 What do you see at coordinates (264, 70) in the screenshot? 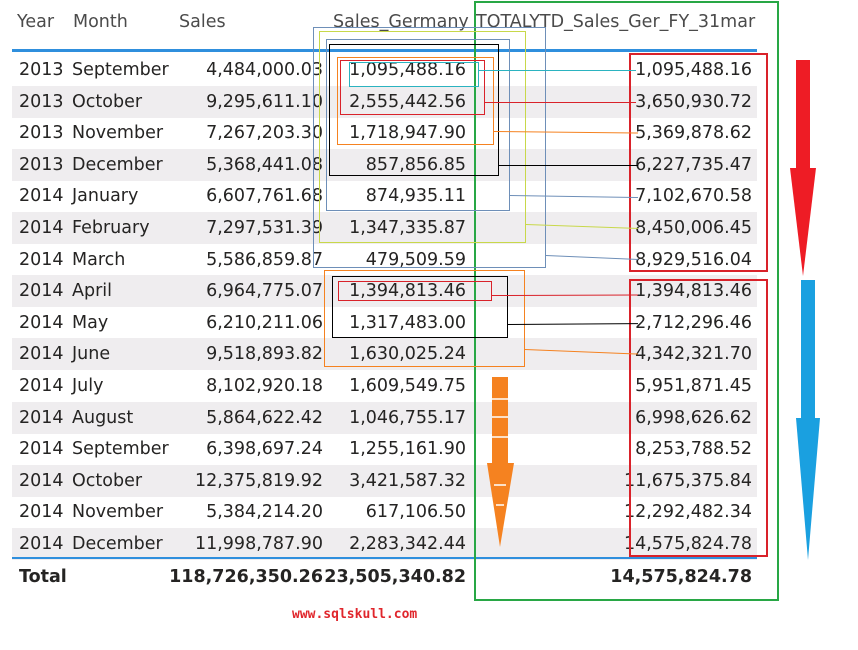
I see `cell-sales: 4,484,000.03` at bounding box center [264, 70].